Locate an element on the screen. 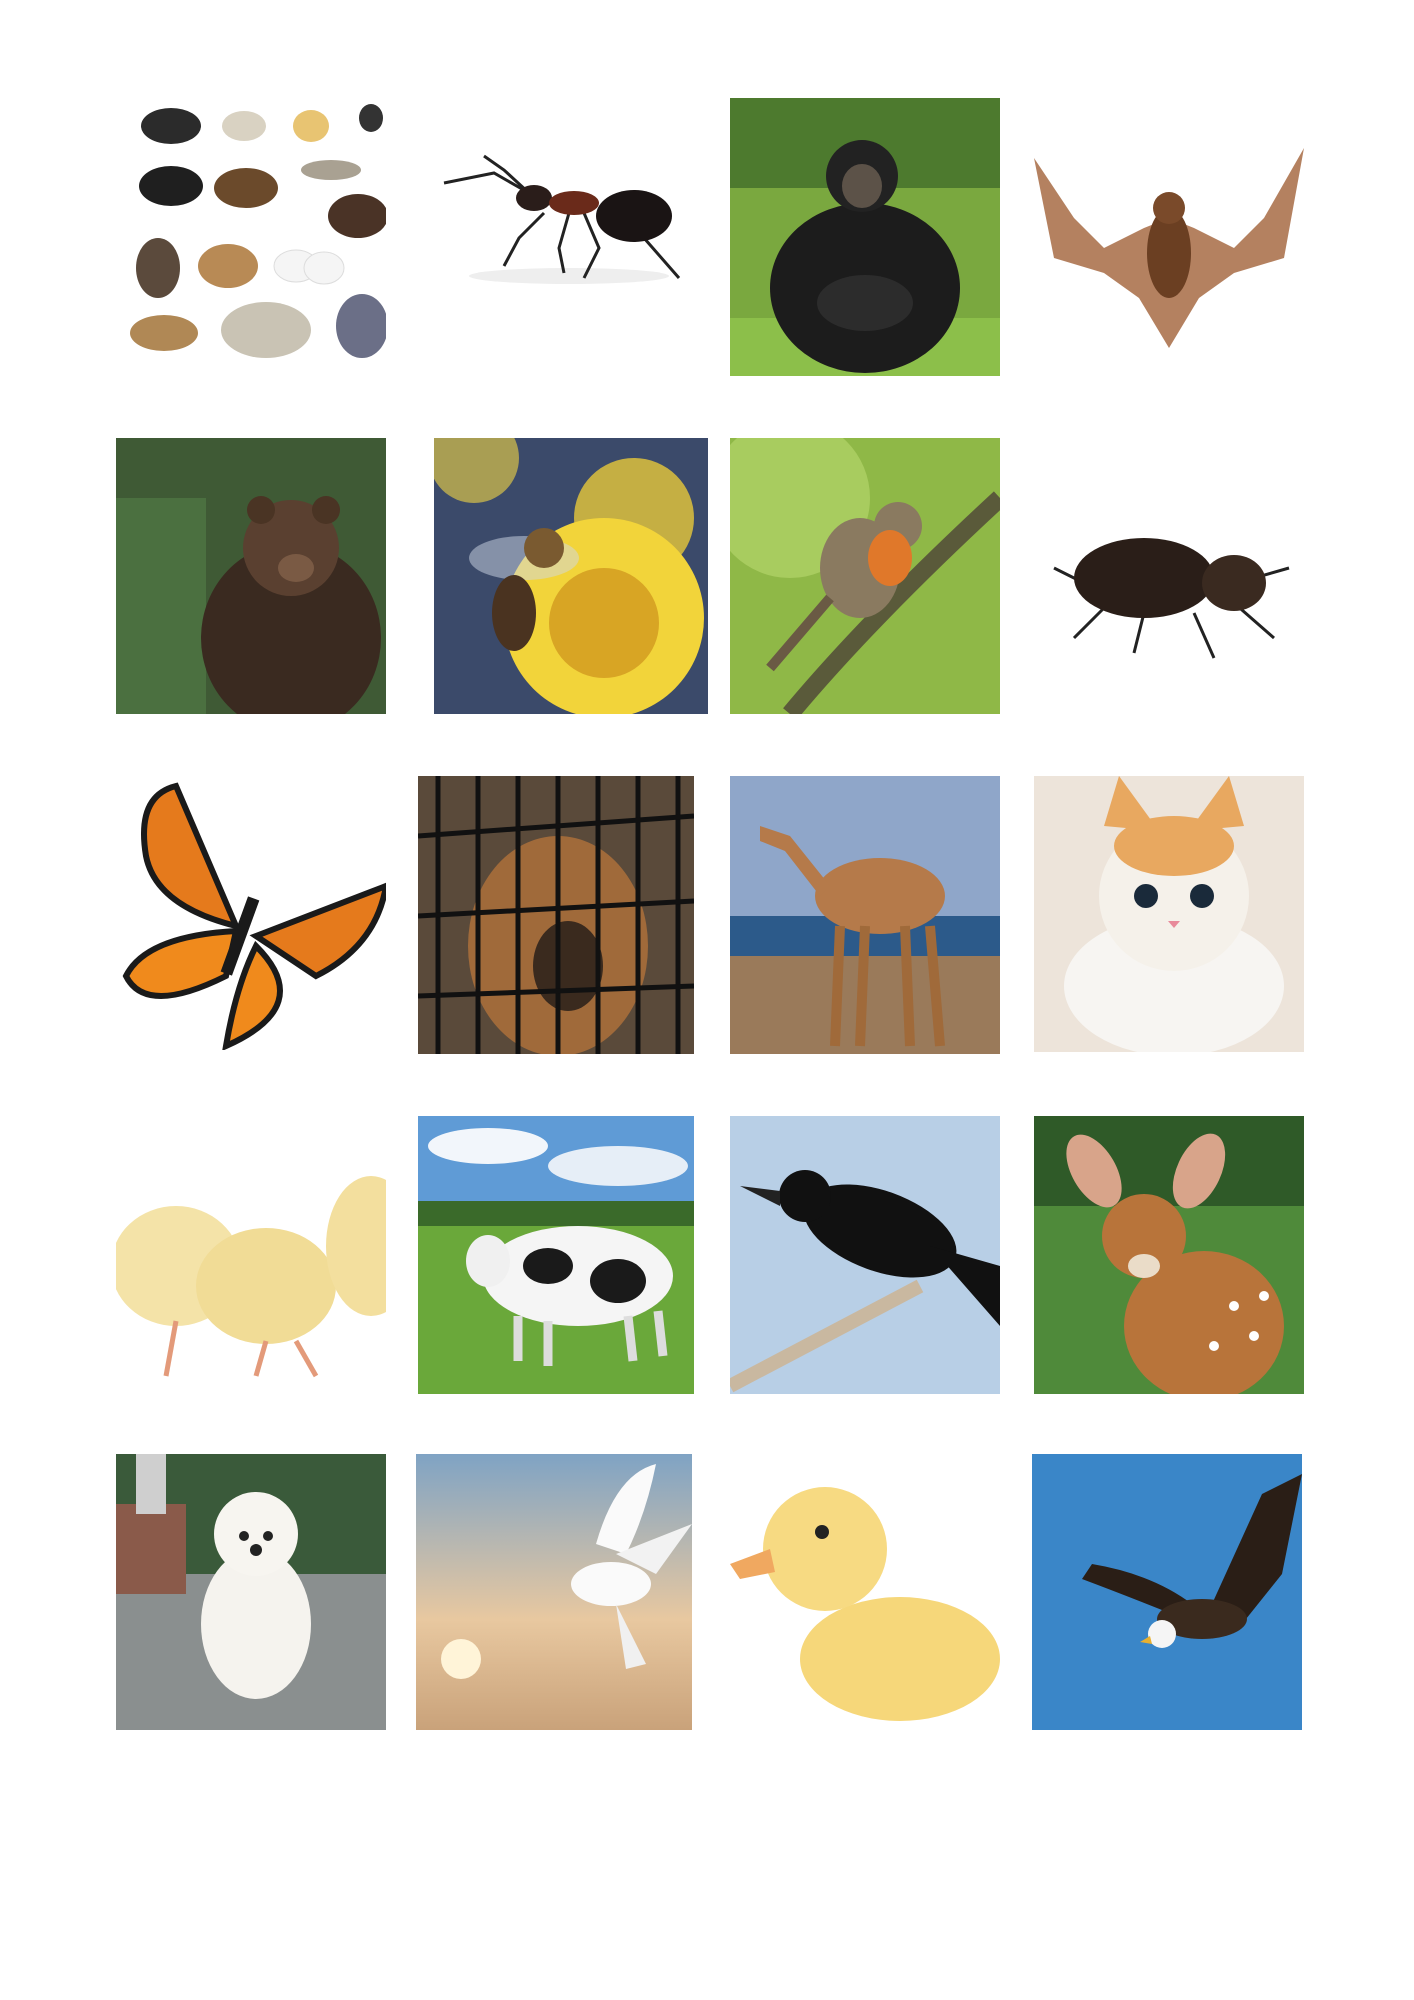 Image resolution: width=1414 pixels, height=2000 pixels. chicks-picture is located at coordinates (251, 1253).